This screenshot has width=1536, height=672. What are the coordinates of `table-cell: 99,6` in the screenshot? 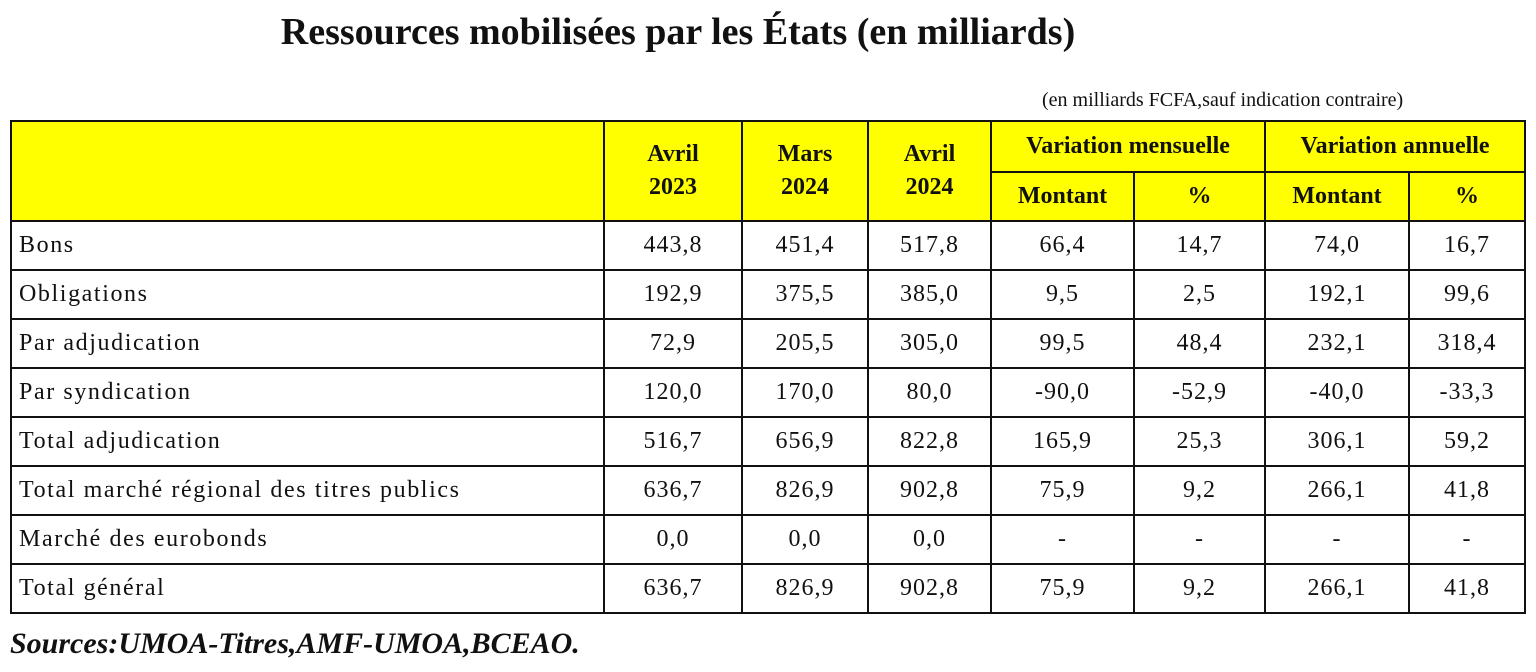 It's located at (1467, 294).